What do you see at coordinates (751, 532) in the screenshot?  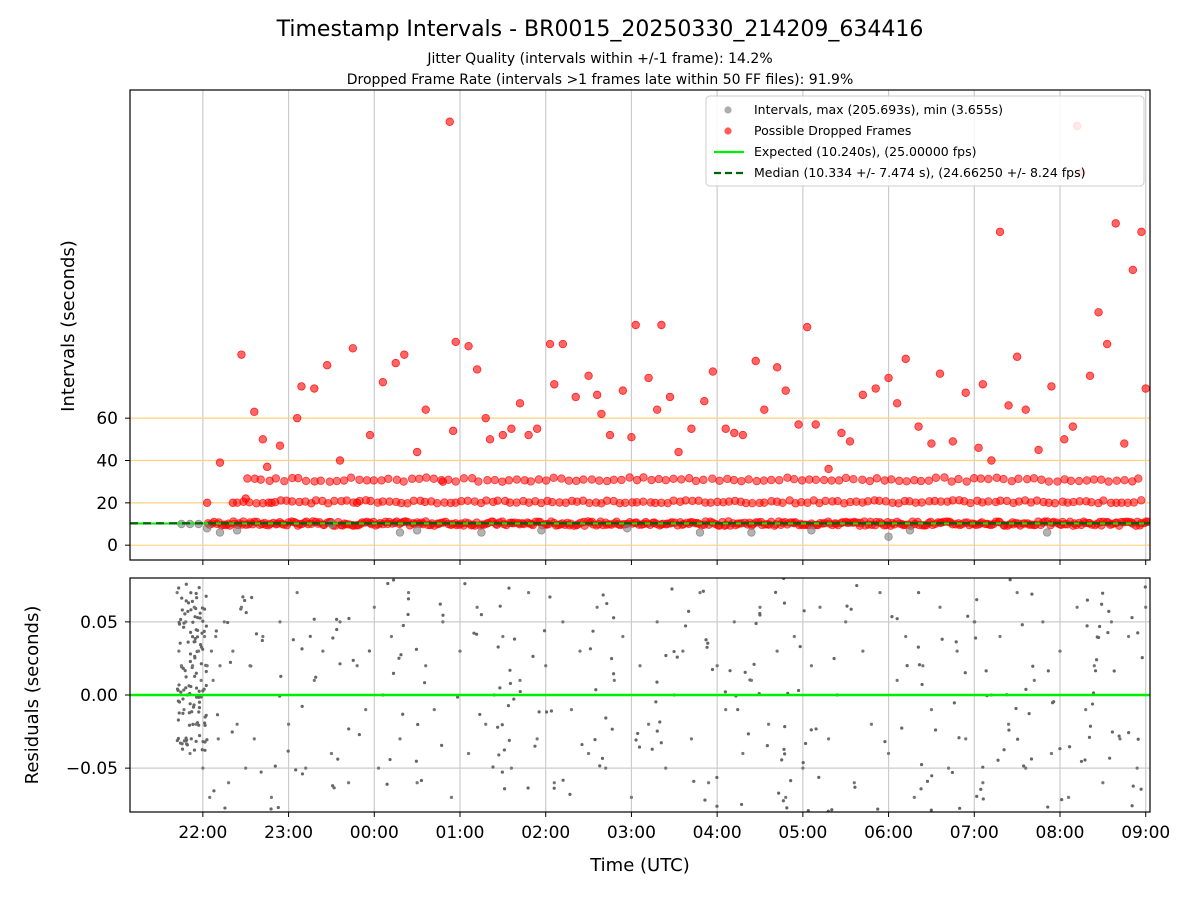 I see `interval-point` at bounding box center [751, 532].